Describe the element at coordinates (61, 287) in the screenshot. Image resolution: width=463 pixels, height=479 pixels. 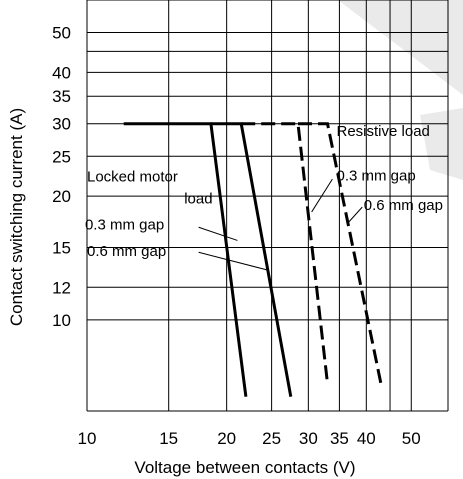
I see `y-tick-label: 12` at that location.